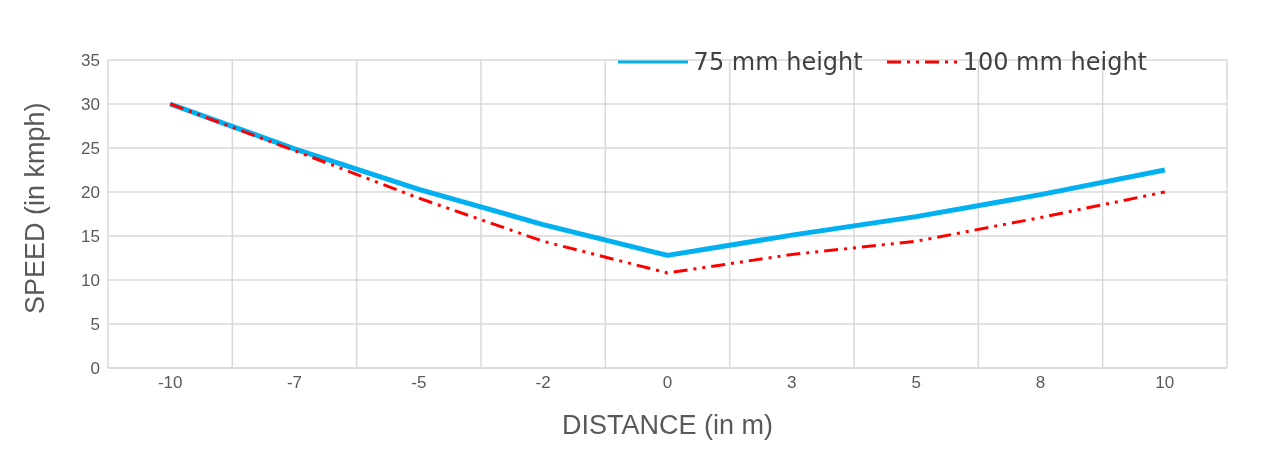  What do you see at coordinates (778, 62) in the screenshot?
I see `legend-label: 75 mm height` at bounding box center [778, 62].